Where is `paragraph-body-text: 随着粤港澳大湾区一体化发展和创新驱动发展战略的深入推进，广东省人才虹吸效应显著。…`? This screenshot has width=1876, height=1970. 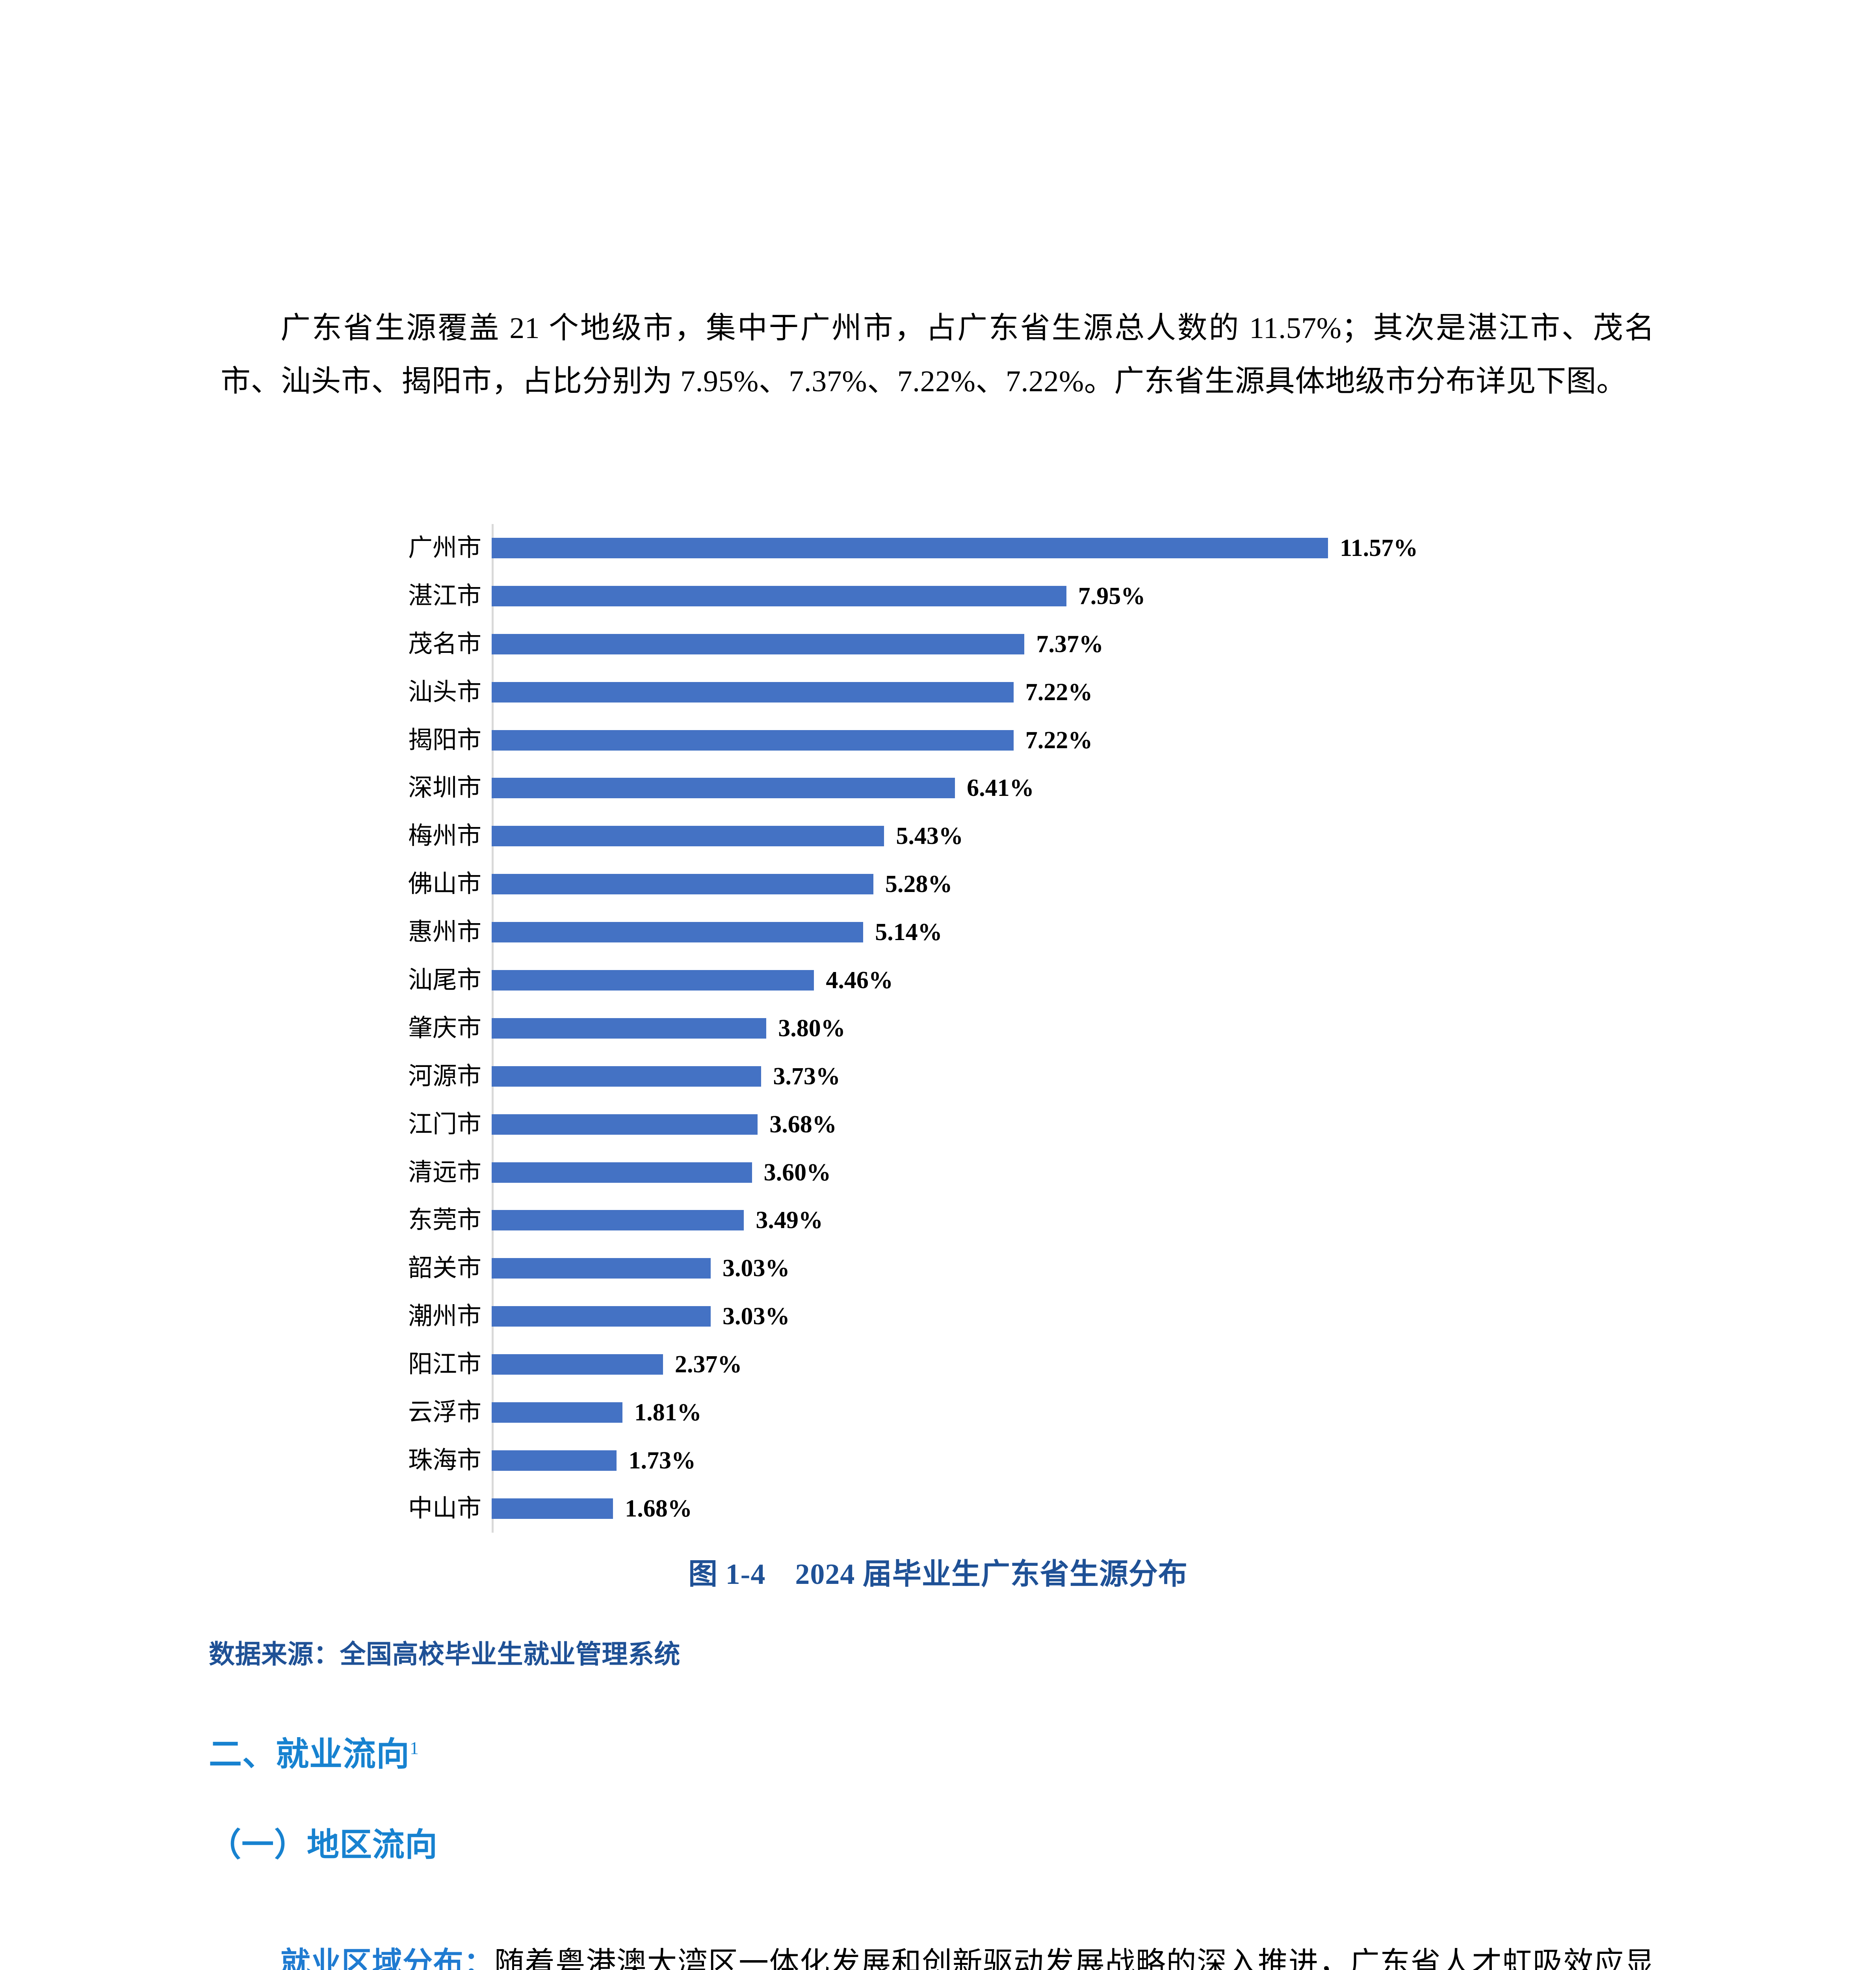 paragraph-body-text: 随着粤港澳大湾区一体化发展和创新驱动发展战略的深入推进，广东省人才虹吸效应显著。… is located at coordinates (1074, 1959).